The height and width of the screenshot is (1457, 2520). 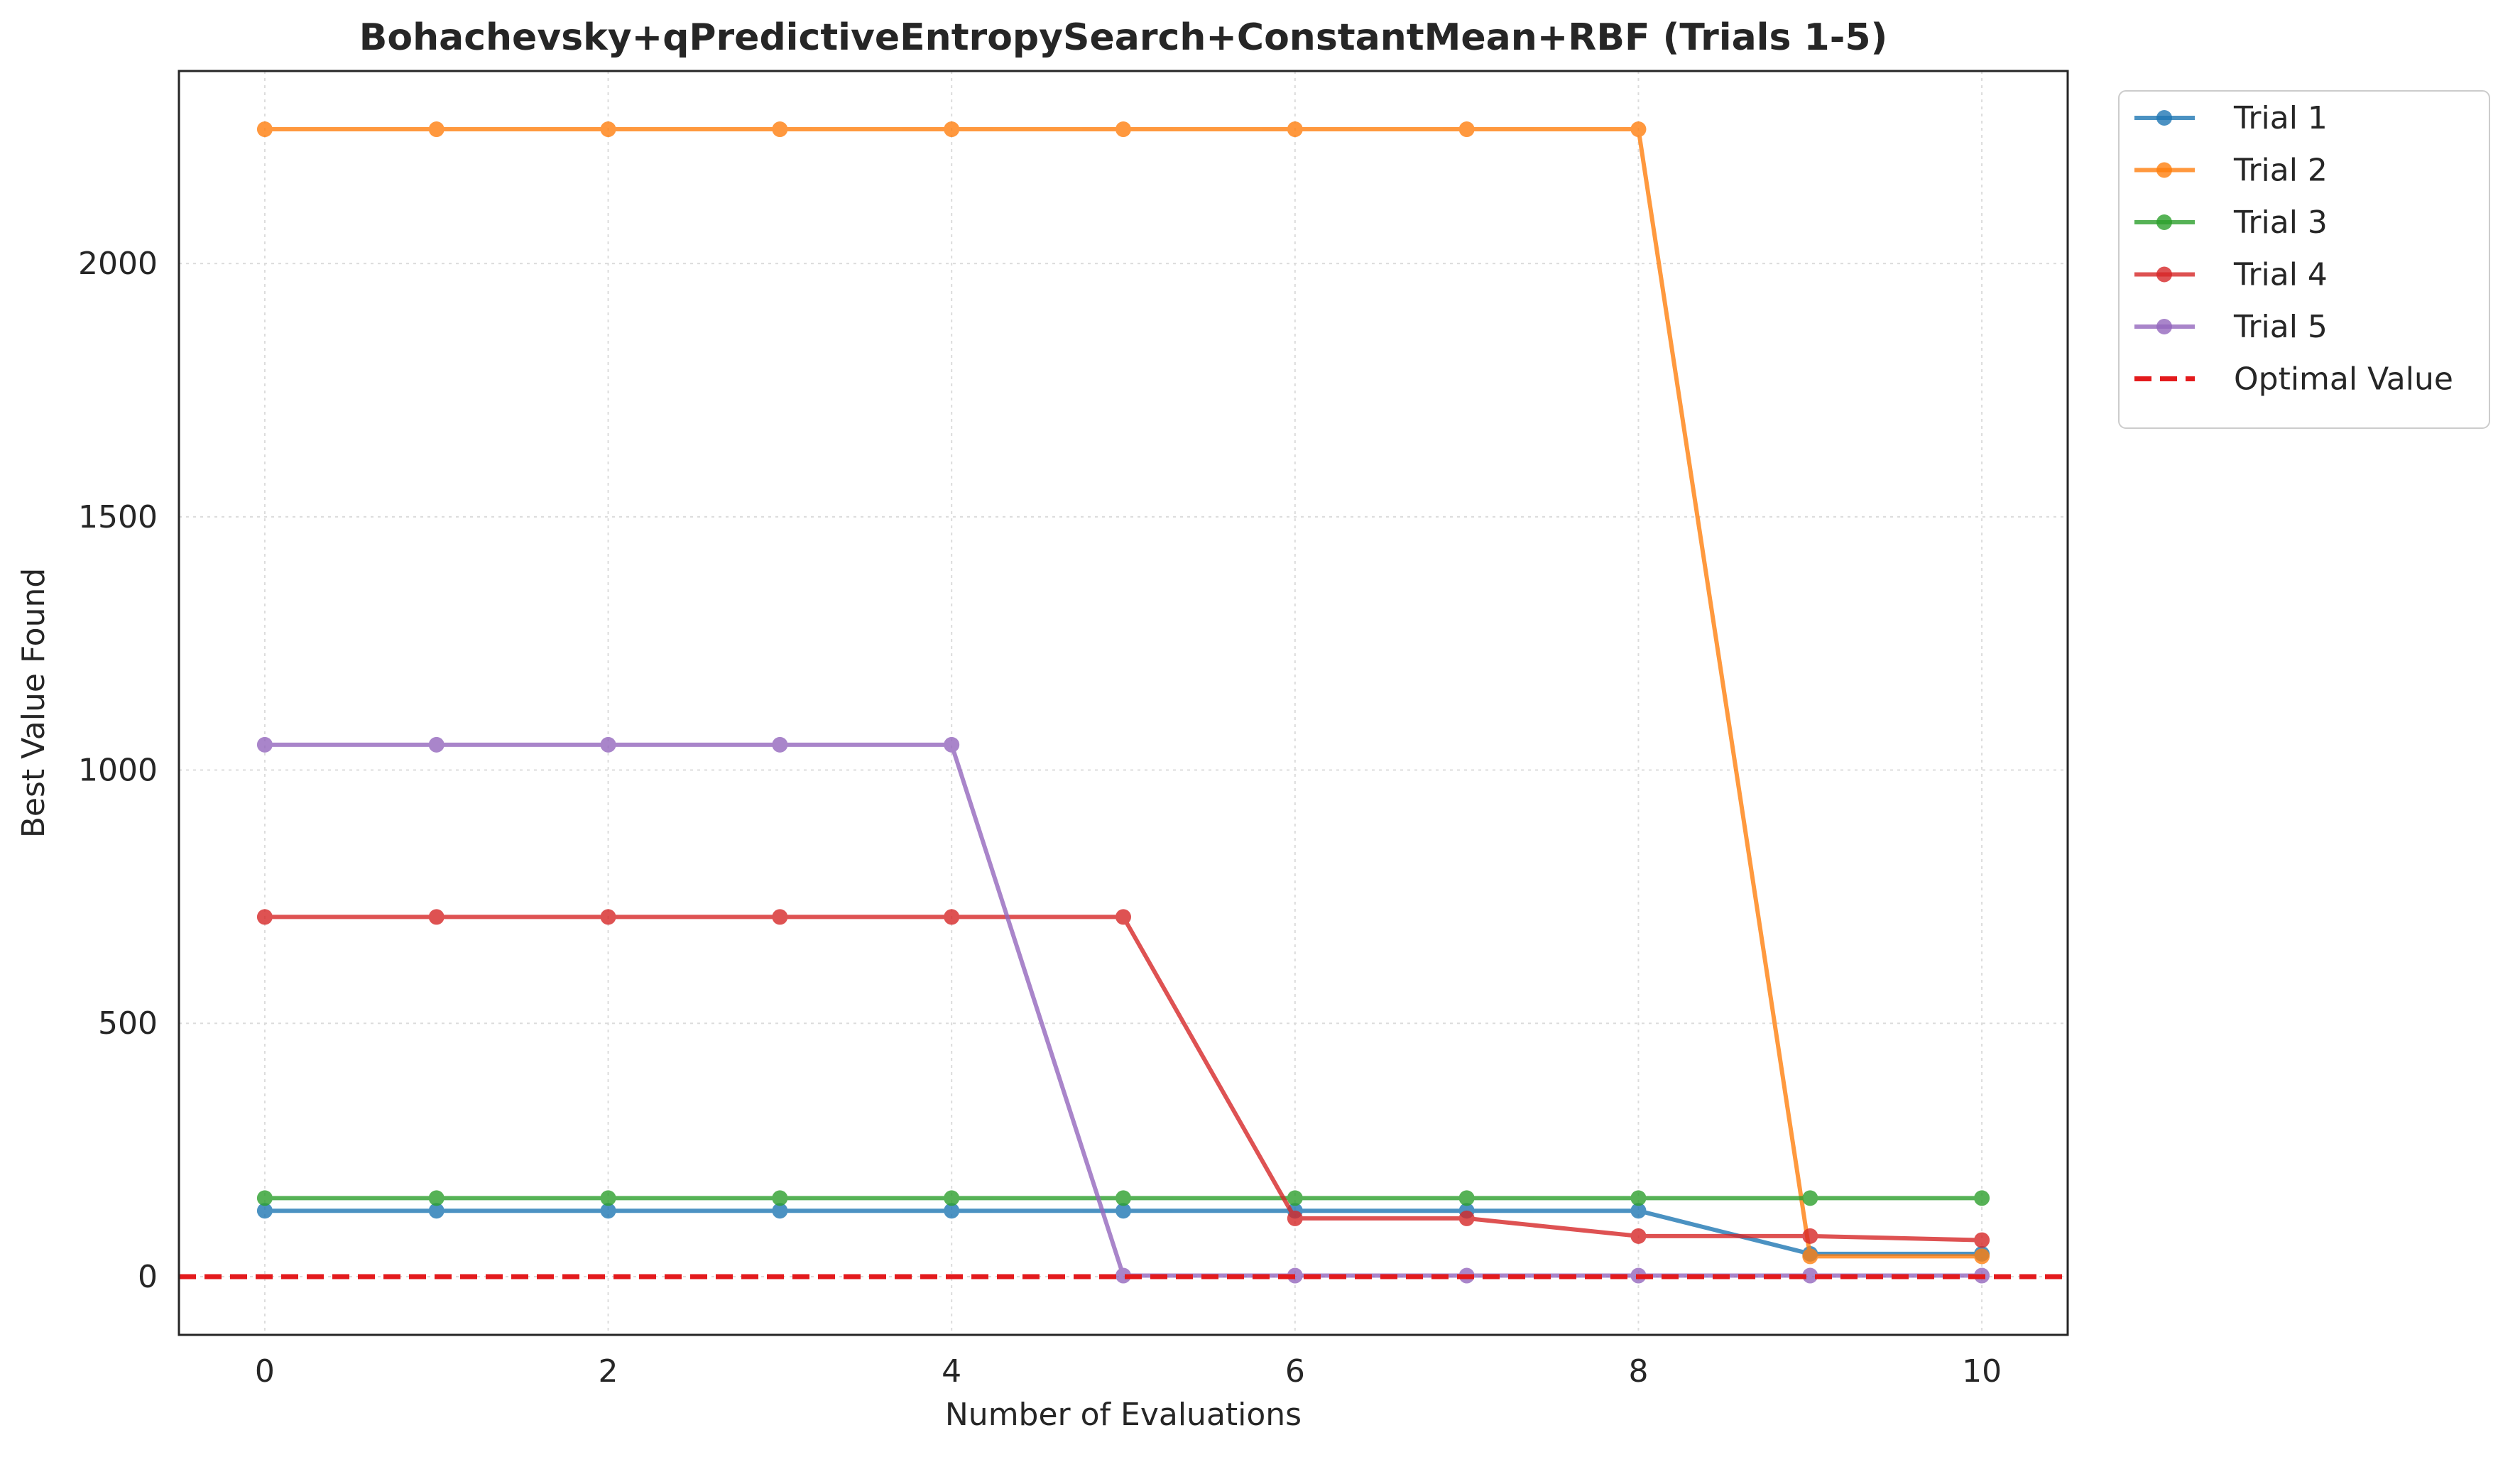 I want to click on legend-entry: Trial 4, so click(x=2231, y=275).